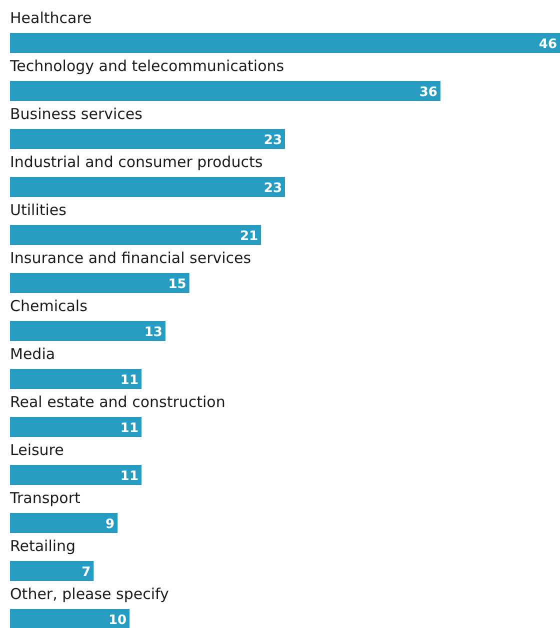 This screenshot has width=560, height=628. What do you see at coordinates (43, 546) in the screenshot?
I see `y-tick-label: Retailing` at bounding box center [43, 546].